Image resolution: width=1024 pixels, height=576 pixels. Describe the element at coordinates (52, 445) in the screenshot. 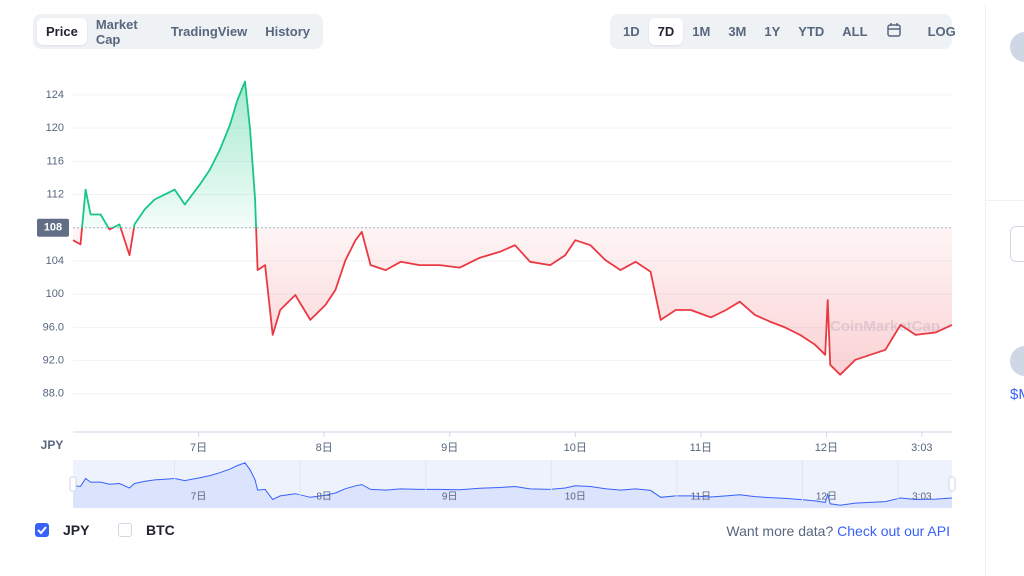

I see `y-axis-label: JPY` at that location.